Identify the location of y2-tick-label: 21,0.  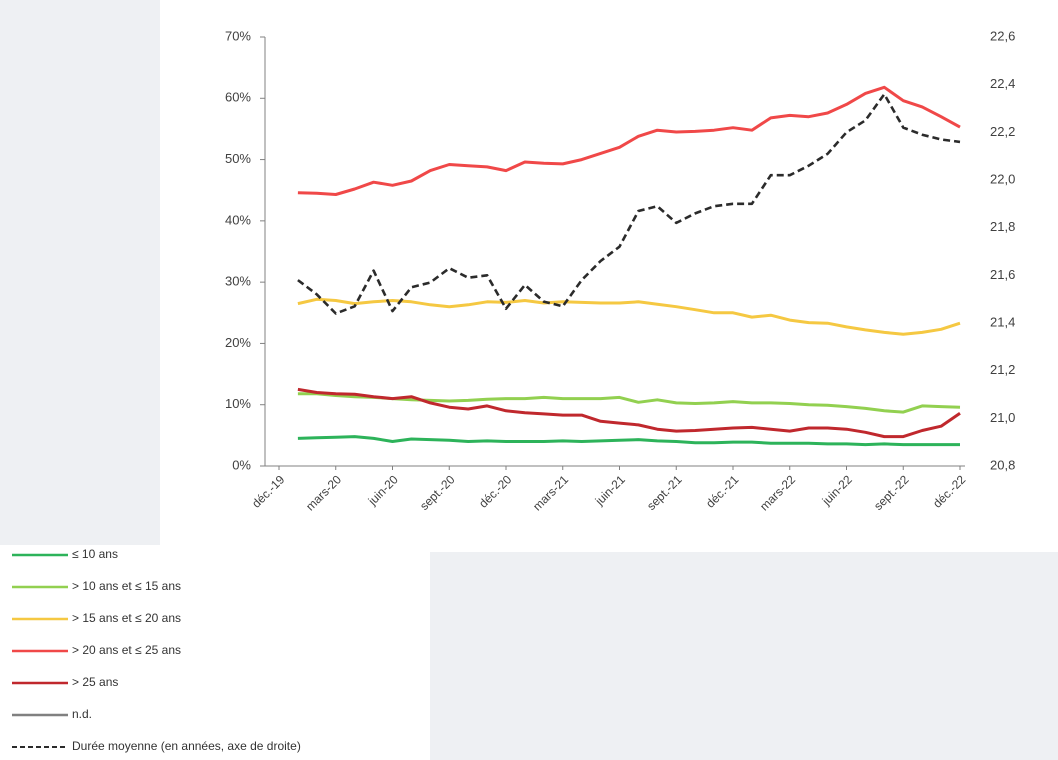
(1002, 417).